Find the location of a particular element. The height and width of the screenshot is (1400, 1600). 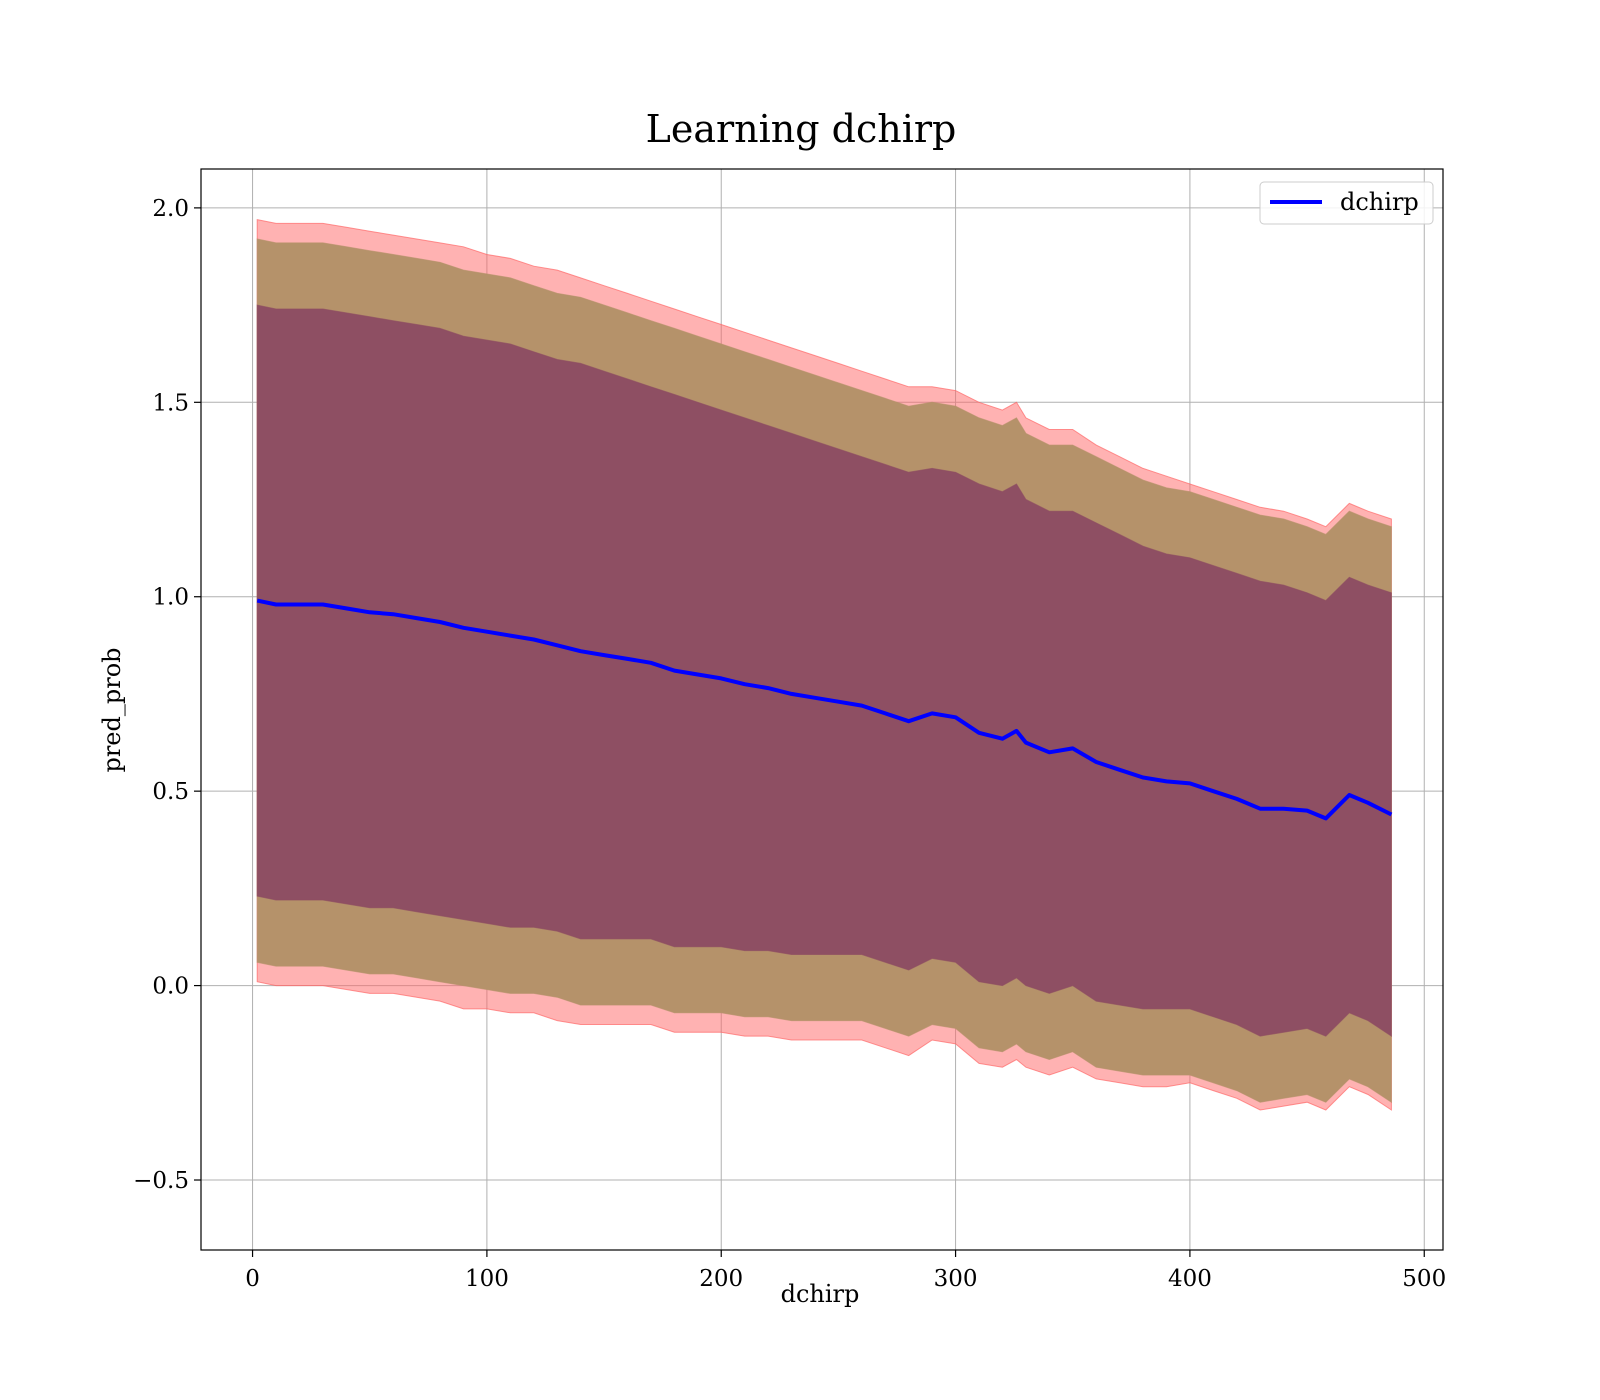

y-tick-label: 0.5 is located at coordinates (170, 792).